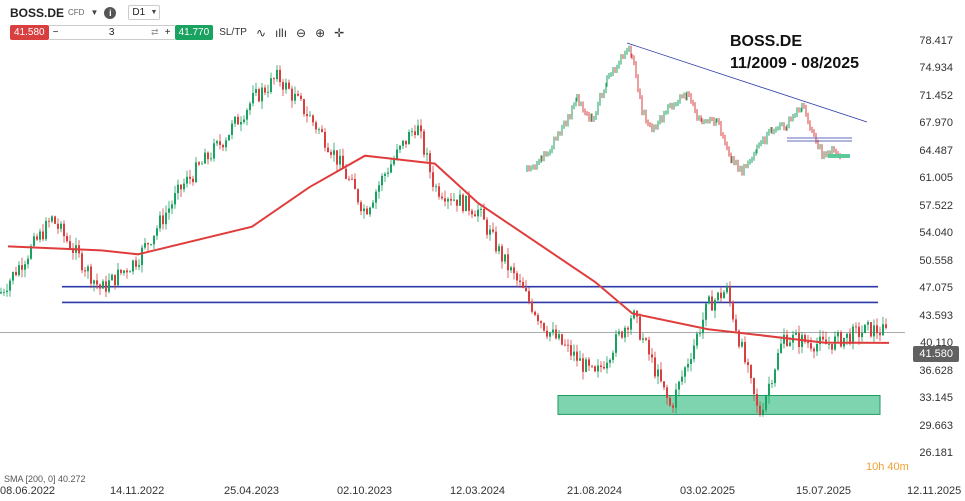  Describe the element at coordinates (281, 32) in the screenshot. I see `indicators-icon: ıllı` at that location.